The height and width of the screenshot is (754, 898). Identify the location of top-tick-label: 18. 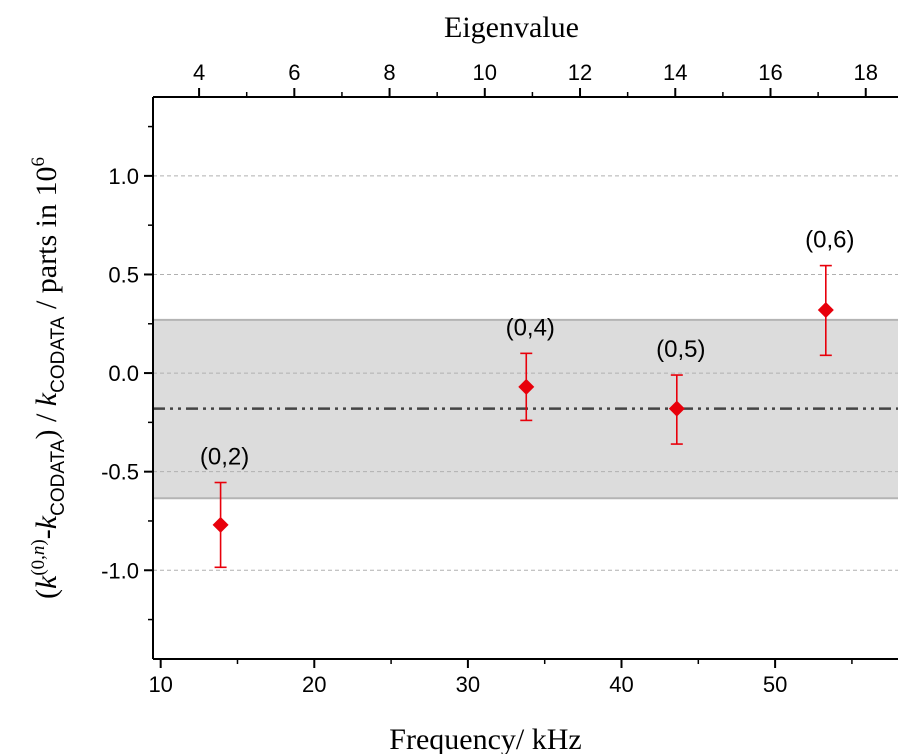
(866, 72).